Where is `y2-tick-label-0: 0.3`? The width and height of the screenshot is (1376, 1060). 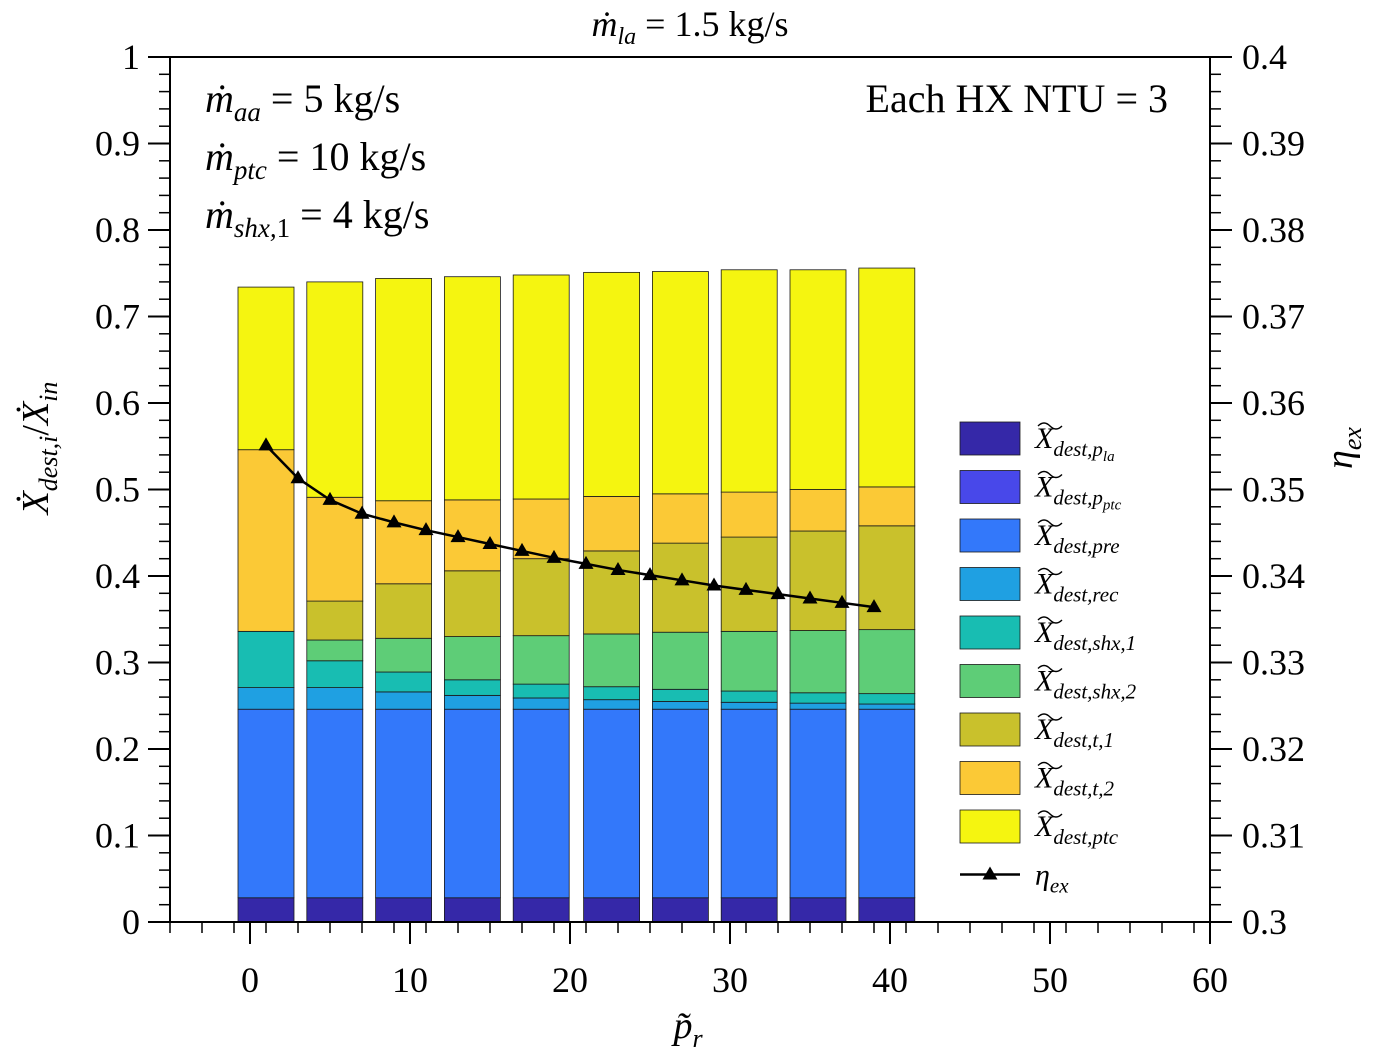 y2-tick-label-0: 0.3 is located at coordinates (1264, 922).